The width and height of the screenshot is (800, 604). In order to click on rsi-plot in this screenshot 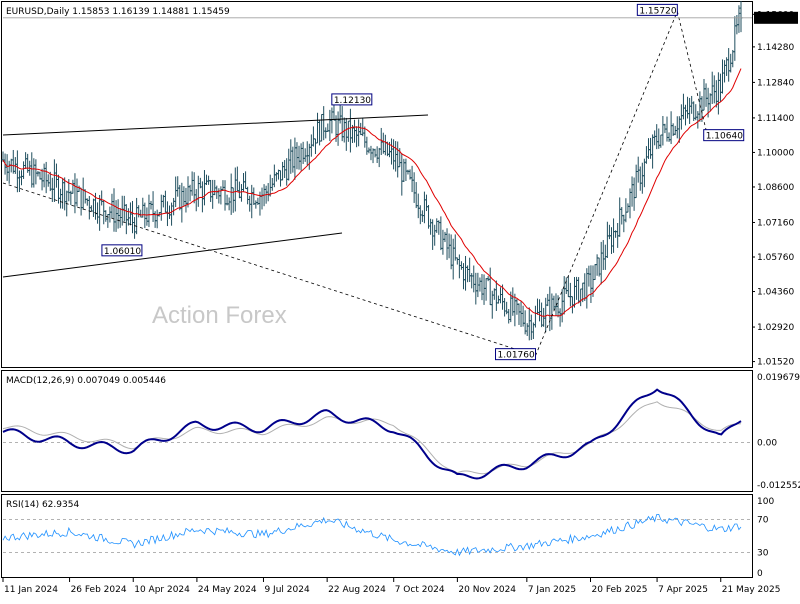, I will do `click(377, 535)`.